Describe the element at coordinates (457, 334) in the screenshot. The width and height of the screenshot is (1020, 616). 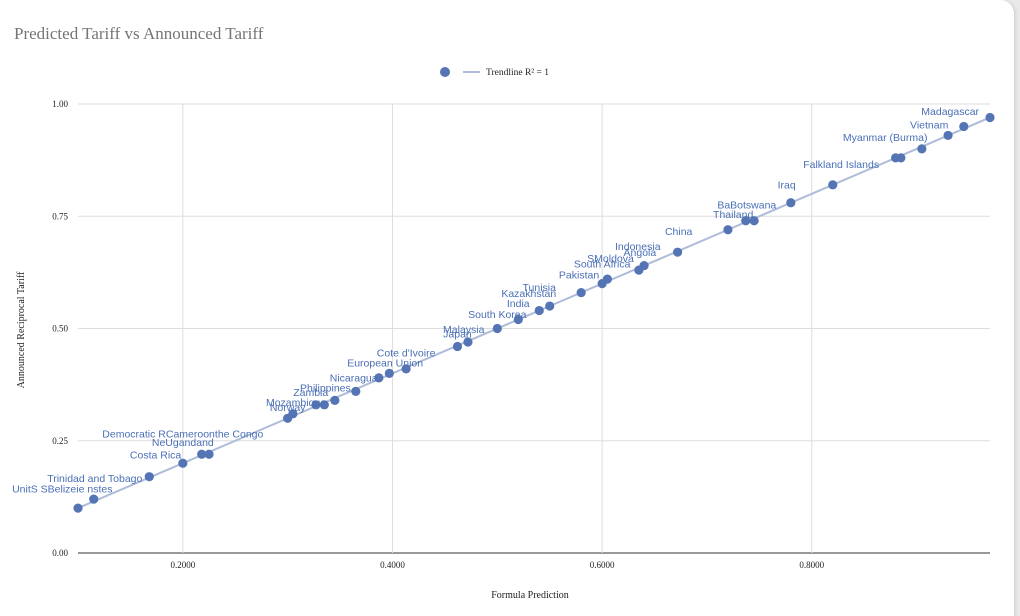
I see `point-label: Japan` at that location.